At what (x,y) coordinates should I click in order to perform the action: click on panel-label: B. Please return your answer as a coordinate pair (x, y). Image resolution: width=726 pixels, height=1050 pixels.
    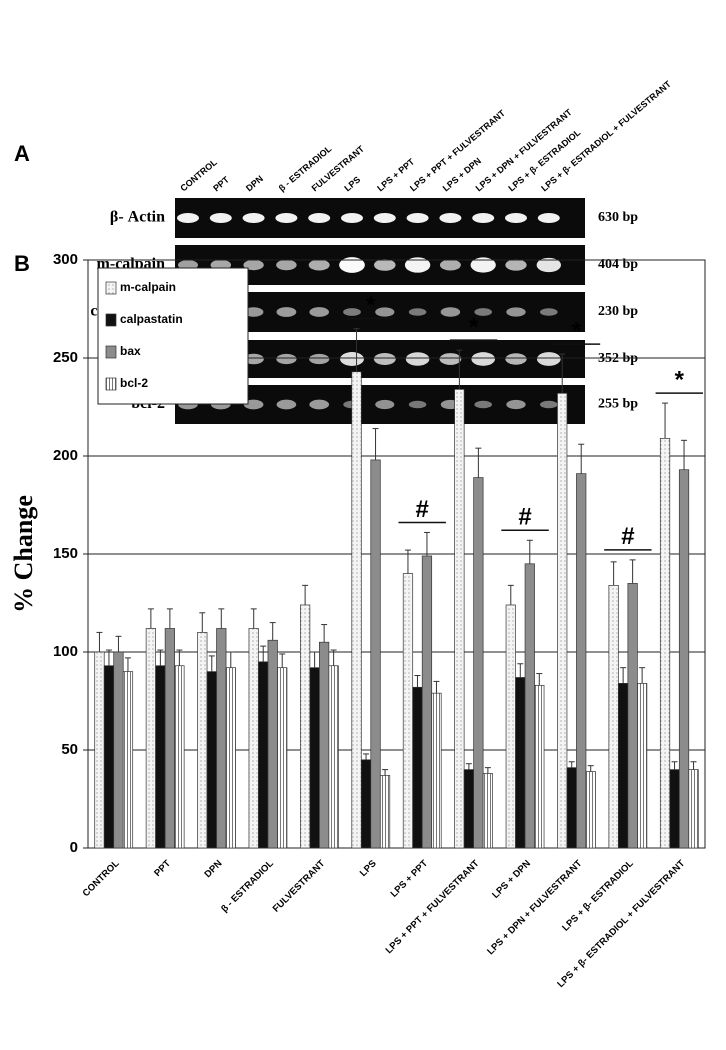
    Looking at the image, I should click on (22, 263).